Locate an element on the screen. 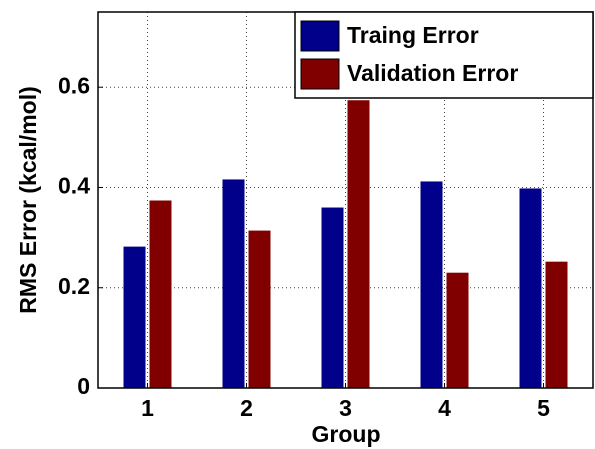 The image size is (595, 449). legend-label: Traing Error is located at coordinates (413, 35).